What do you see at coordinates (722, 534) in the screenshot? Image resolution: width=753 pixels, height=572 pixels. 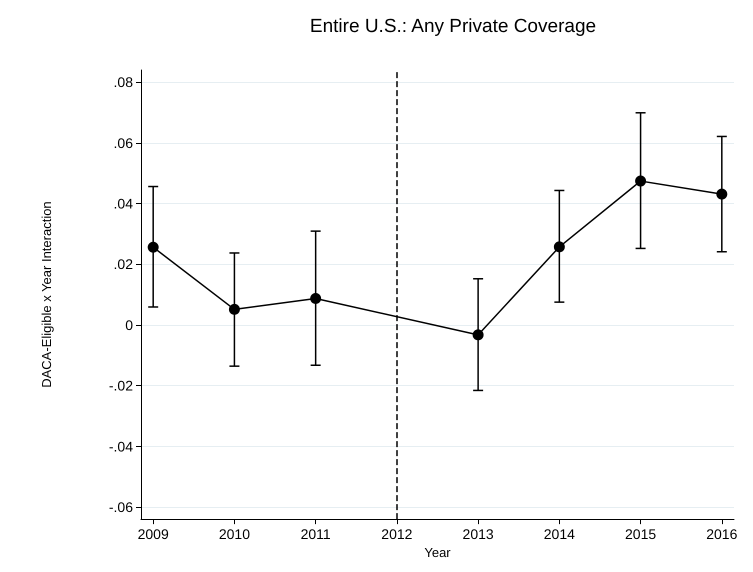 I see `x-tick-label: 2016` at bounding box center [722, 534].